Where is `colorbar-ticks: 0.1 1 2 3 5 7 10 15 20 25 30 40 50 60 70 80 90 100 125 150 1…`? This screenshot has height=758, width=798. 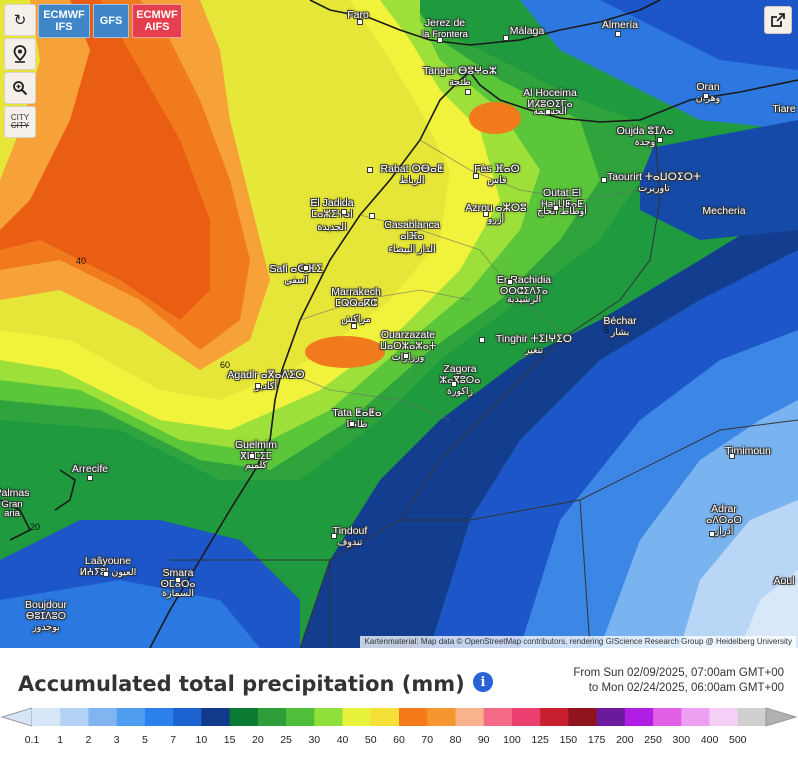
colorbar-ticks: 0.1 1 2 3 5 7 10 15 20 25 30 40 50 60 70 80 90 100 125 150 1… is located at coordinates (399, 741).